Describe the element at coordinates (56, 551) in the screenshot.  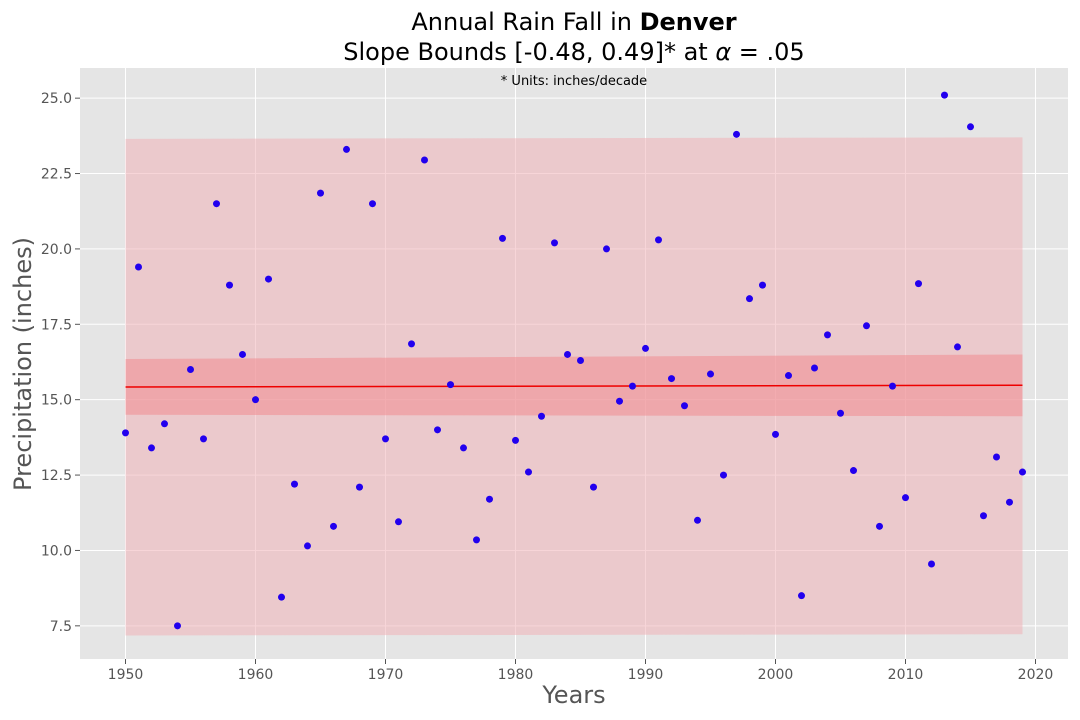
I see `y-tick-label: 10.0` at that location.